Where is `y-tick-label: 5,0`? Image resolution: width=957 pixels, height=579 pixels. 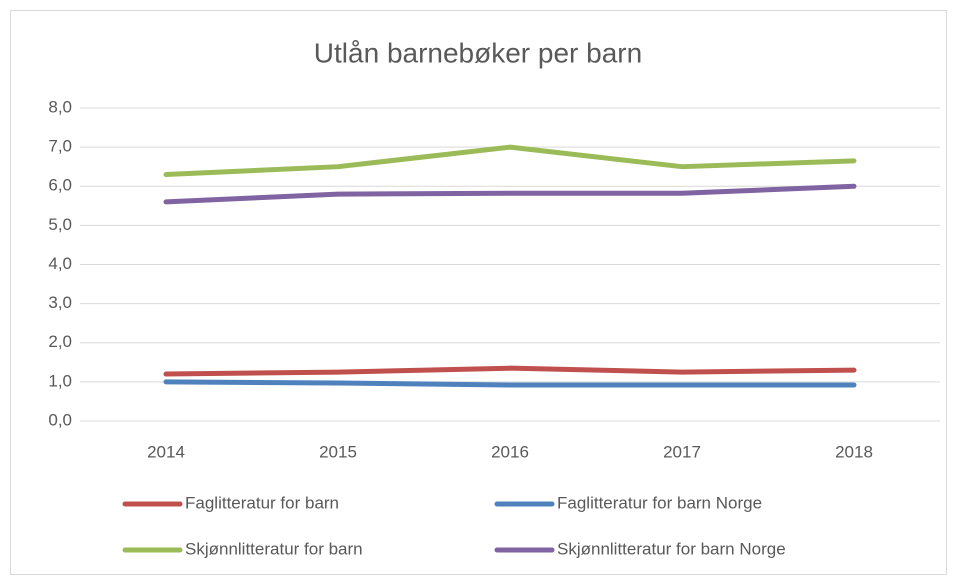 y-tick-label: 5,0 is located at coordinates (60, 224).